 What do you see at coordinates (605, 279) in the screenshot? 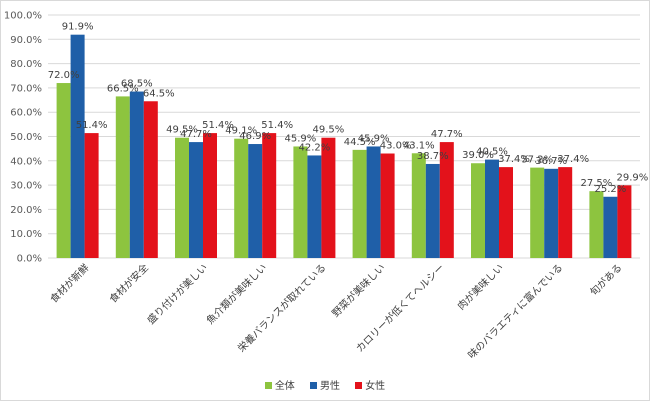
I see `category-label: 旬がある` at bounding box center [605, 279].